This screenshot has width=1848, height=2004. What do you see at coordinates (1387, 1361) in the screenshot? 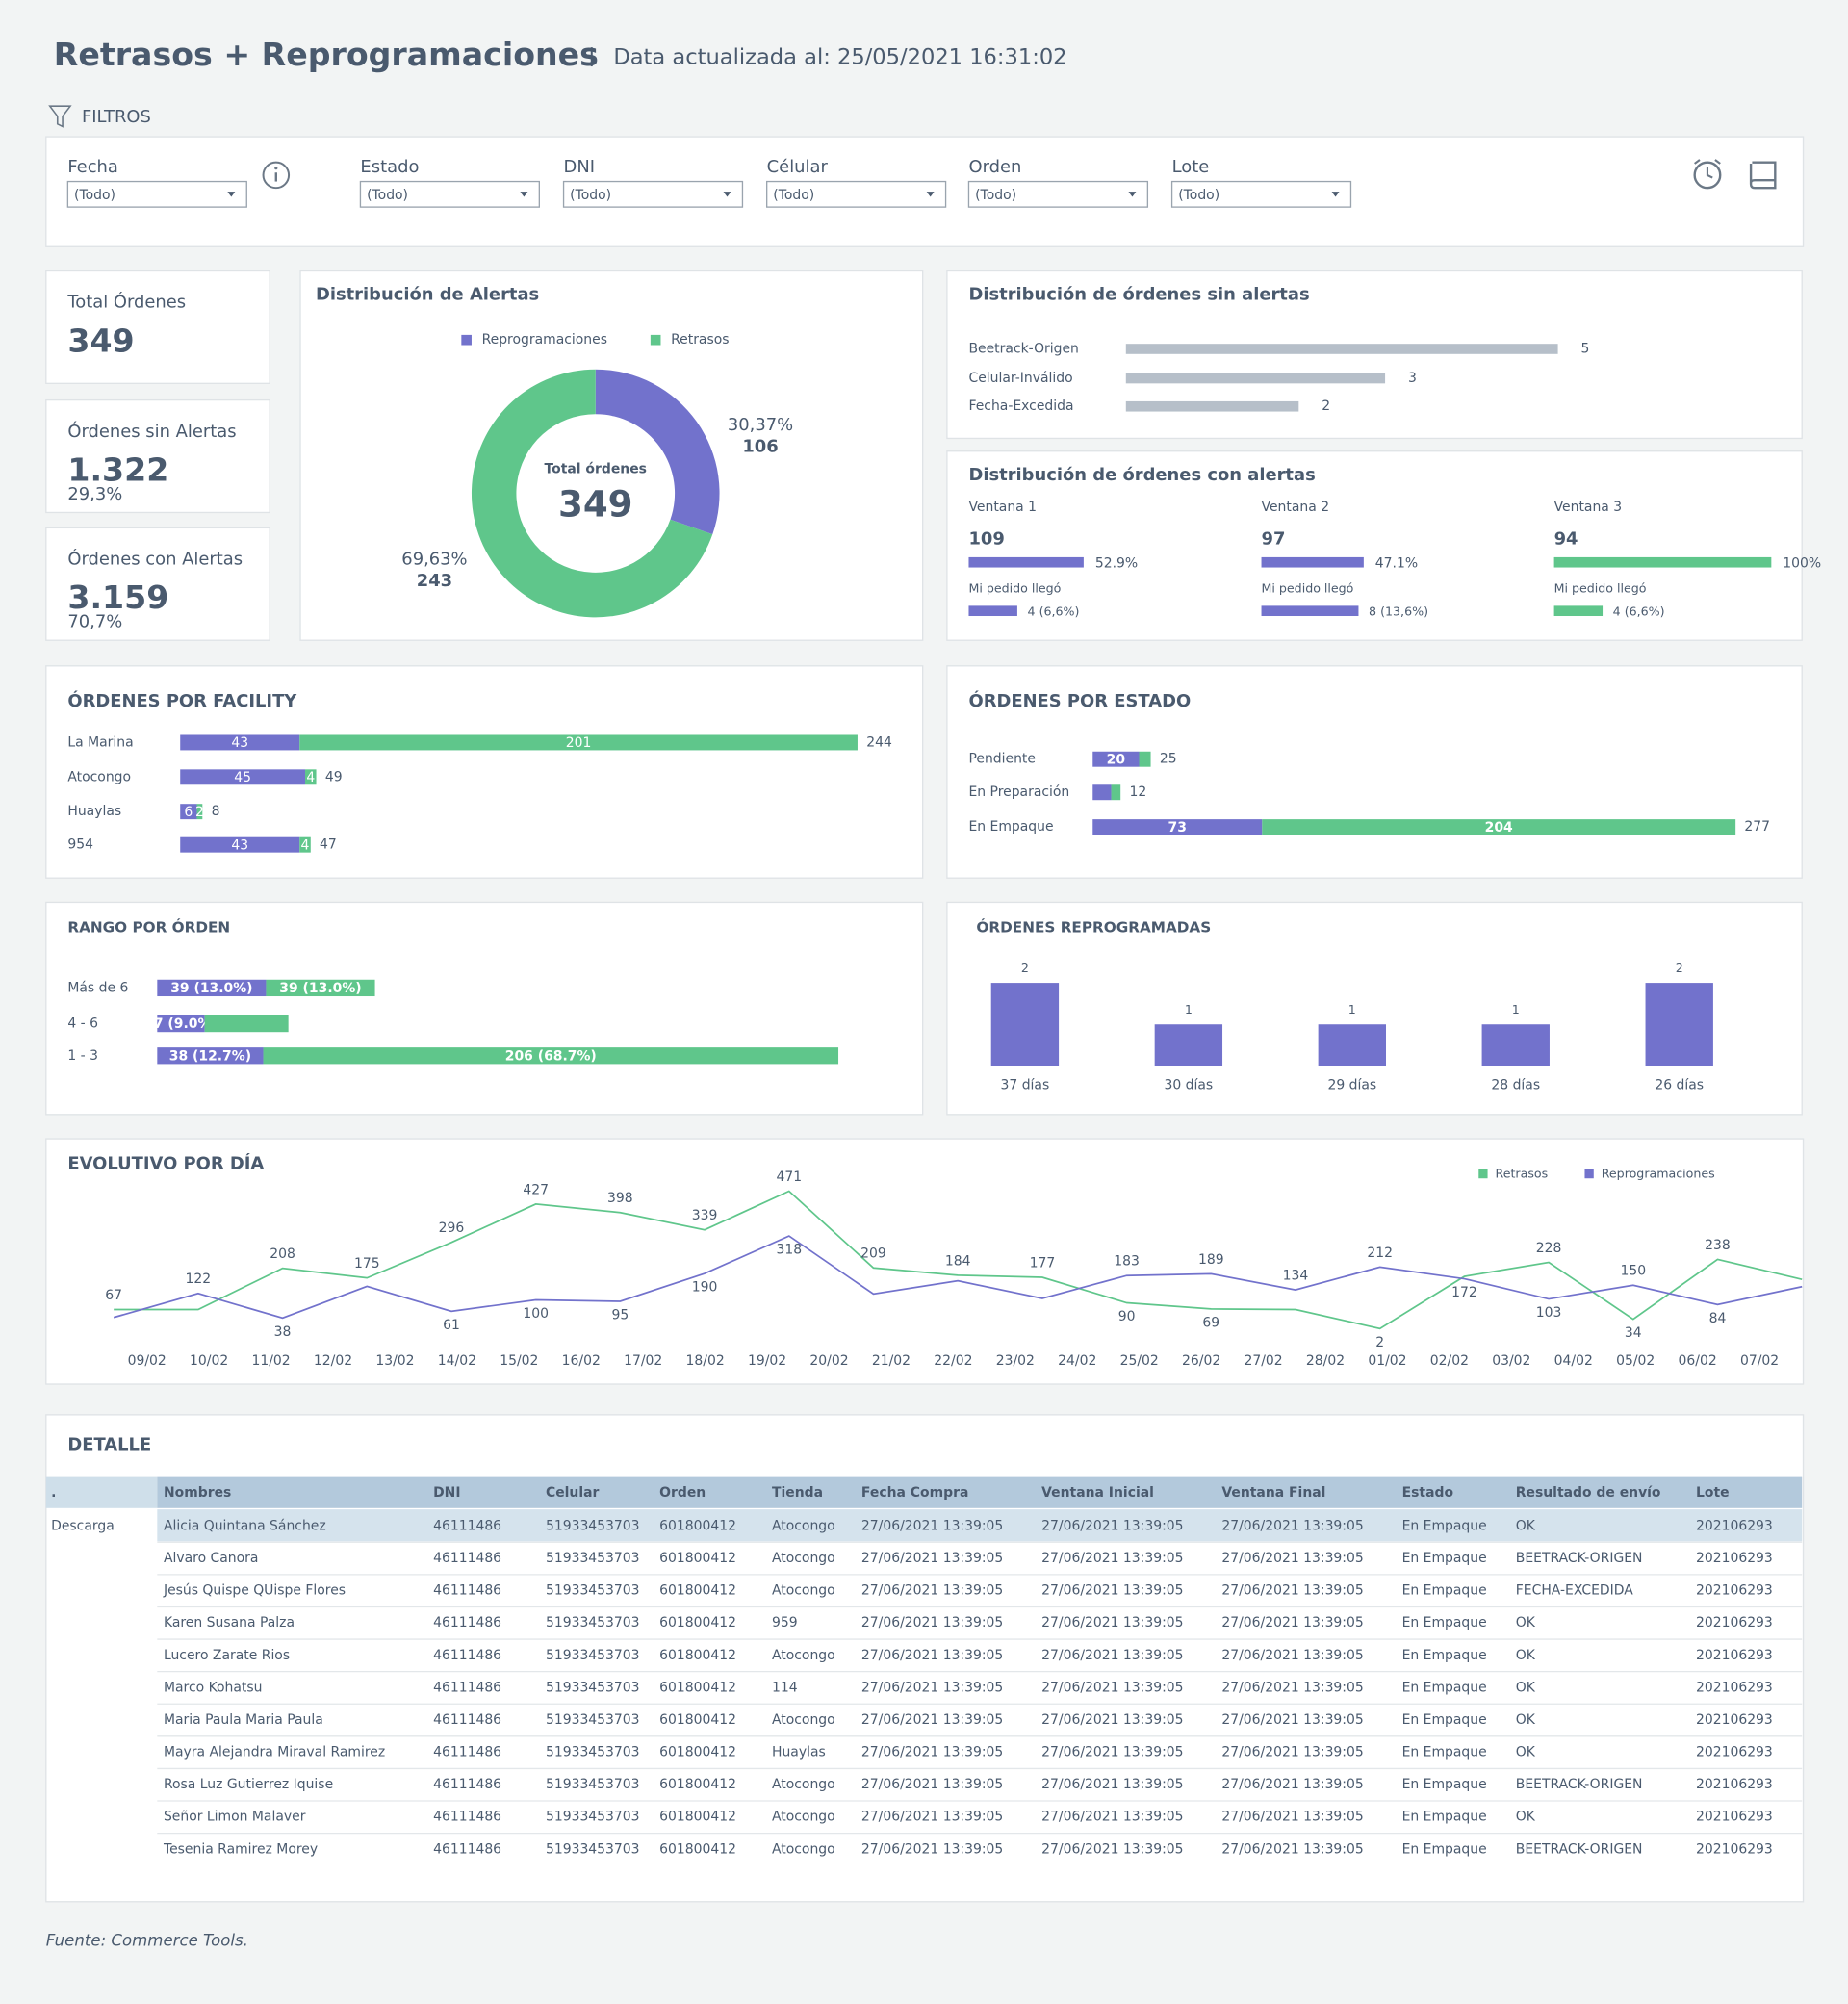
I see `x-tick-label: 01/02` at bounding box center [1387, 1361].